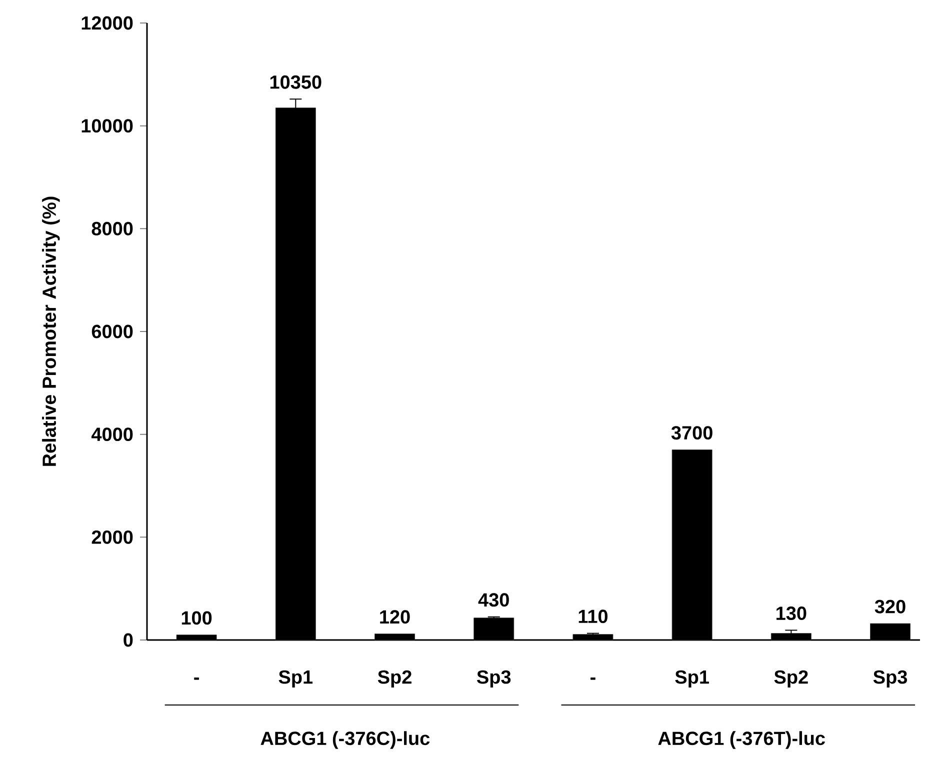  What do you see at coordinates (593, 617) in the screenshot?
I see `data-label: 110` at bounding box center [593, 617].